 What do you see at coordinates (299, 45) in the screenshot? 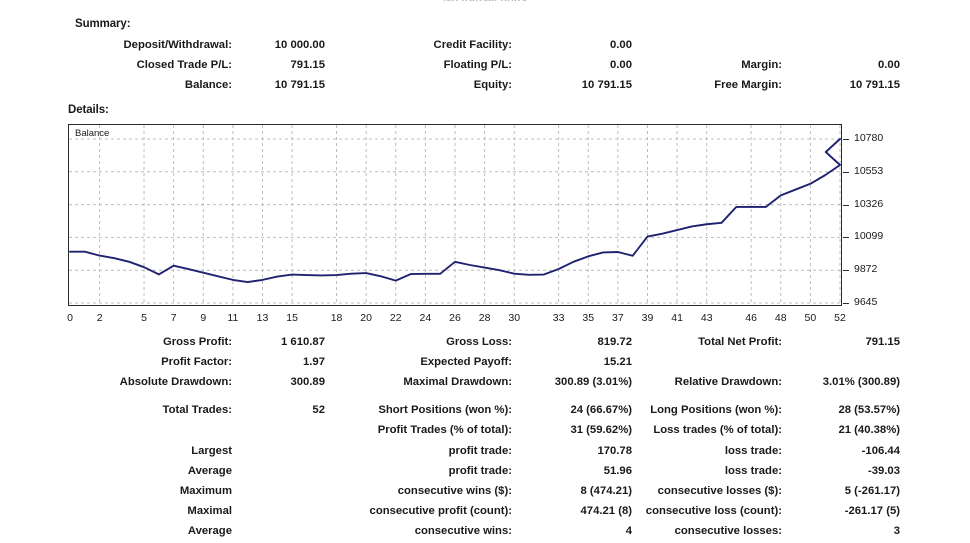
I see `summary-value-deposit-withdrawal: 10 000.00` at bounding box center [299, 45].